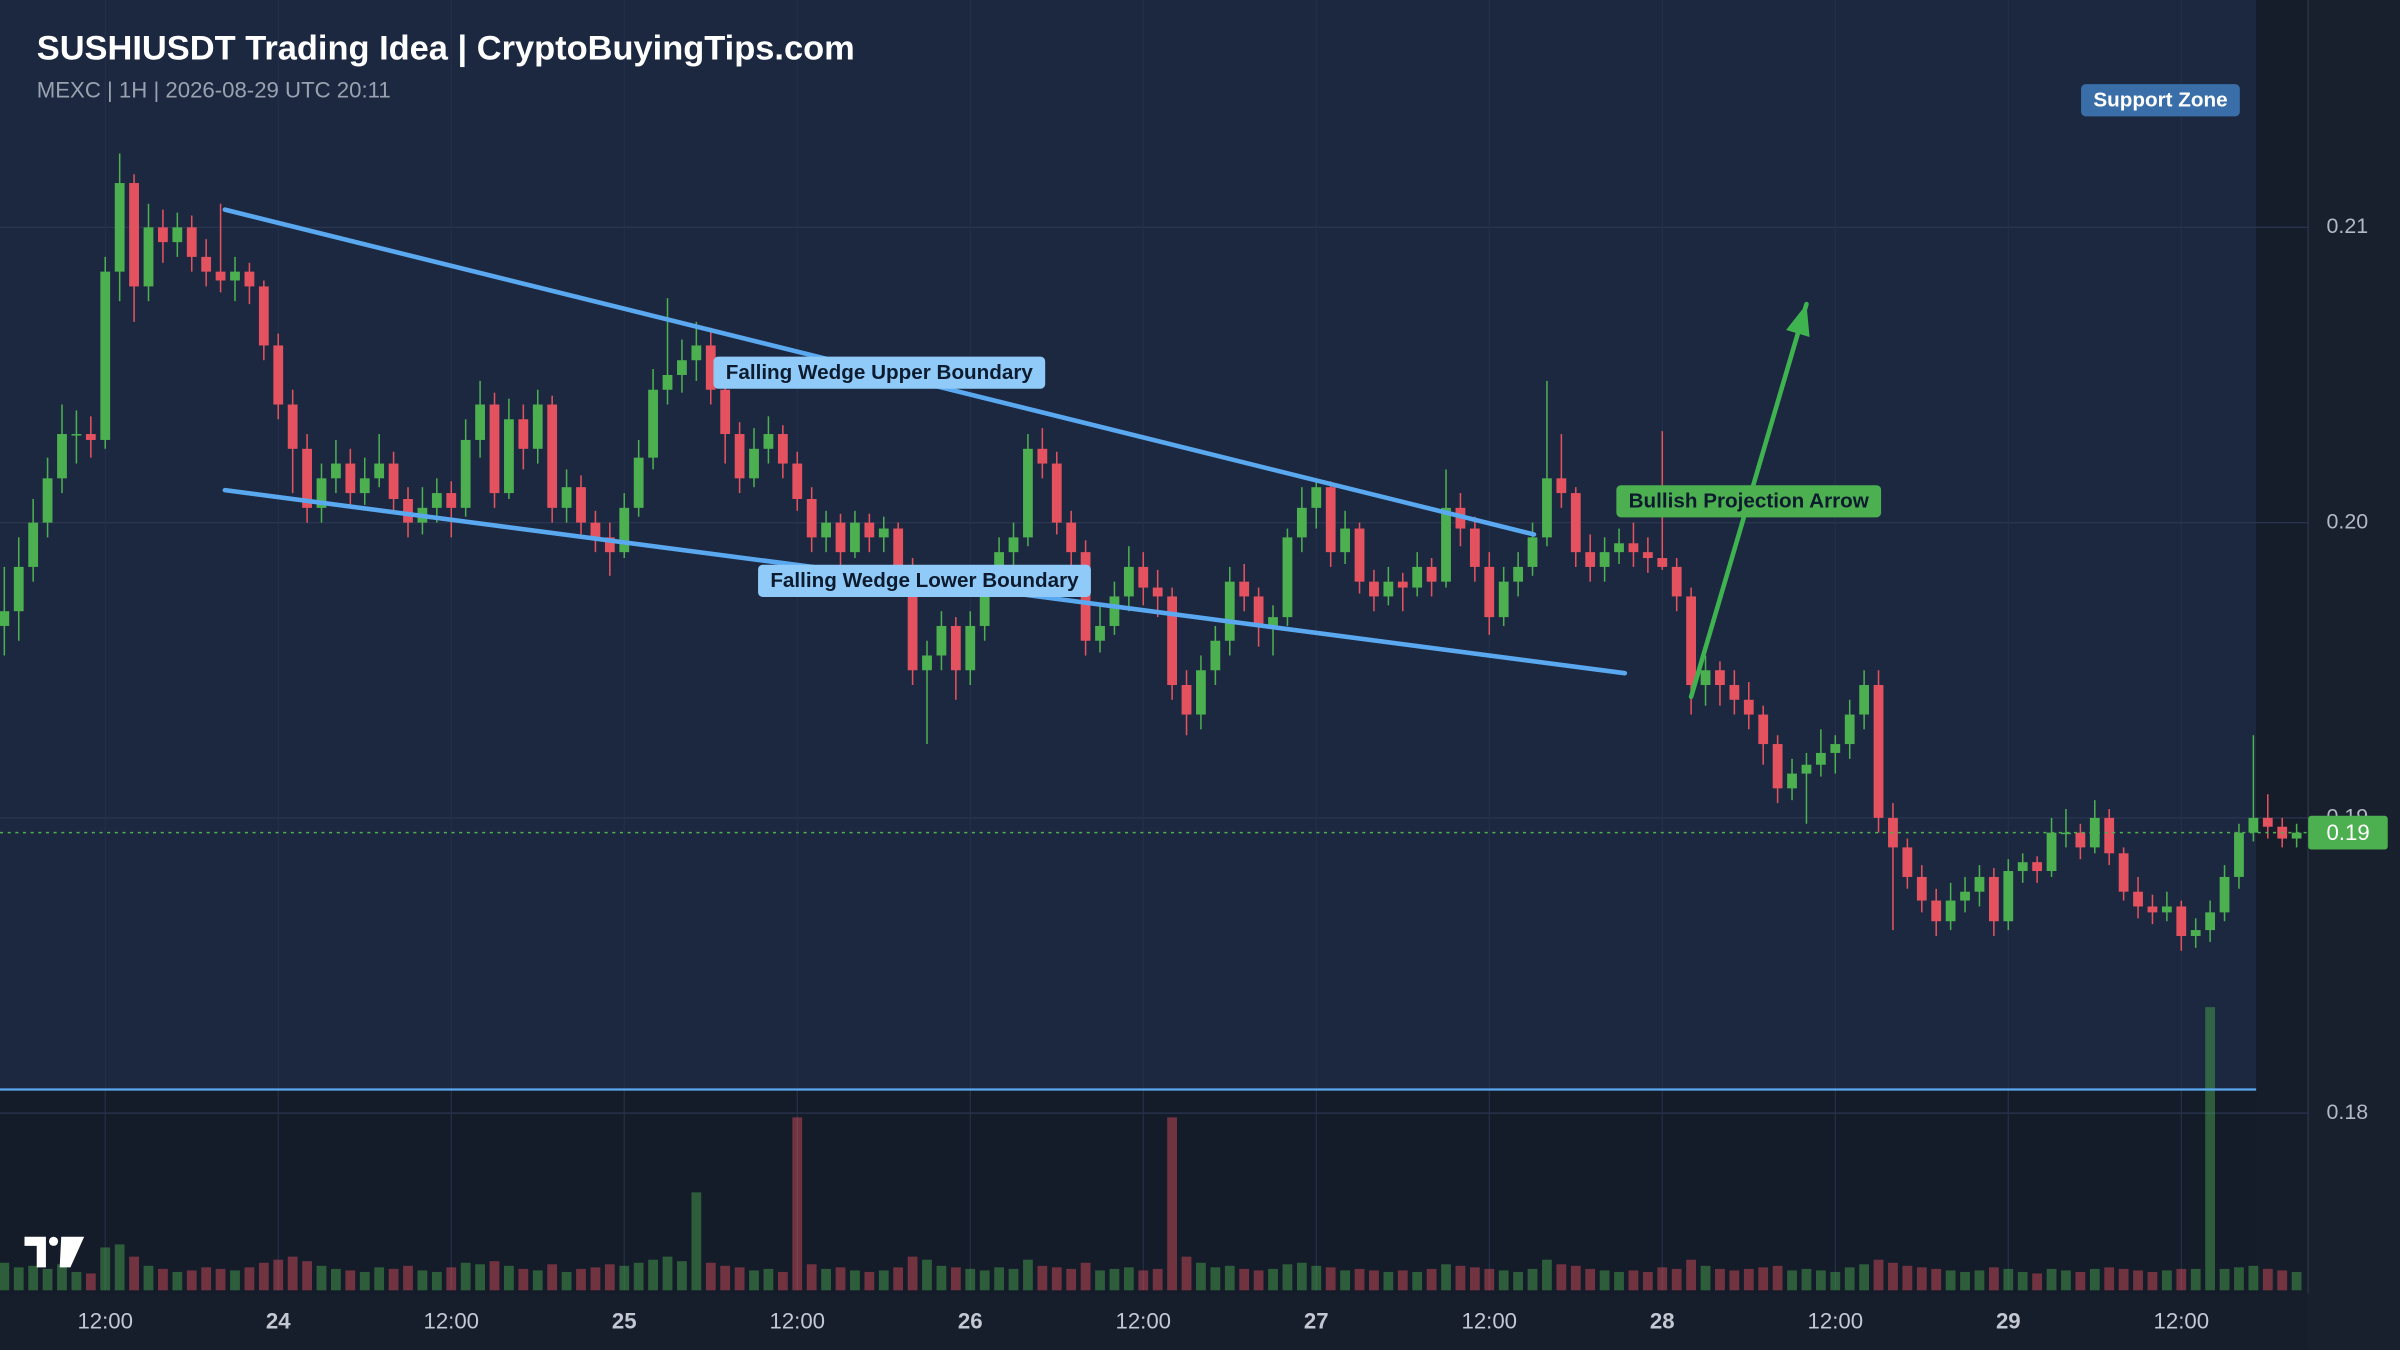 The height and width of the screenshot is (1350, 2400). I want to click on annotation-label: Bullish Projection Arrow, so click(1749, 501).